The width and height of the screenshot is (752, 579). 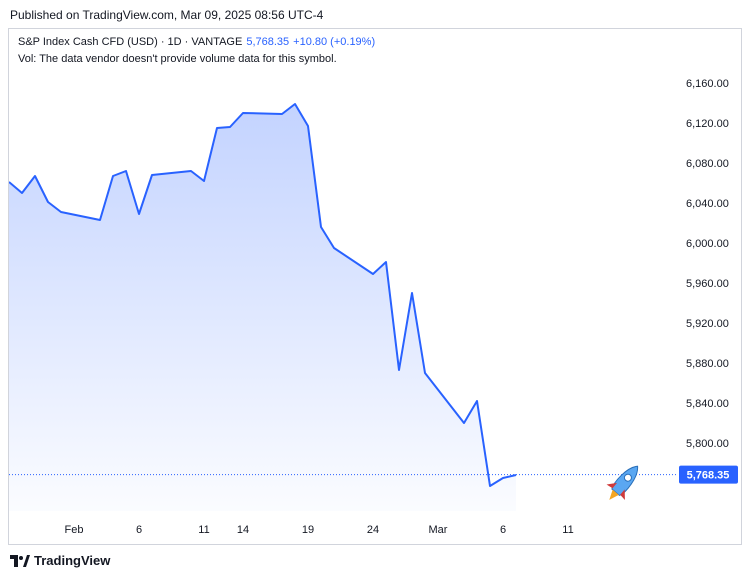 What do you see at coordinates (707, 124) in the screenshot?
I see `y-tick-label: 6,120.00` at bounding box center [707, 124].